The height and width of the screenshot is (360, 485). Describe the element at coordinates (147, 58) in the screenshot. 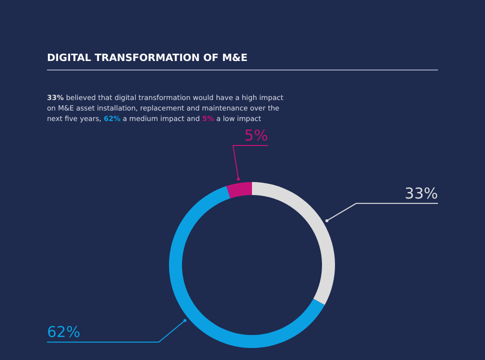

I see `chart-title: DIGITAL TRANSFORMATION OF M&E` at that location.